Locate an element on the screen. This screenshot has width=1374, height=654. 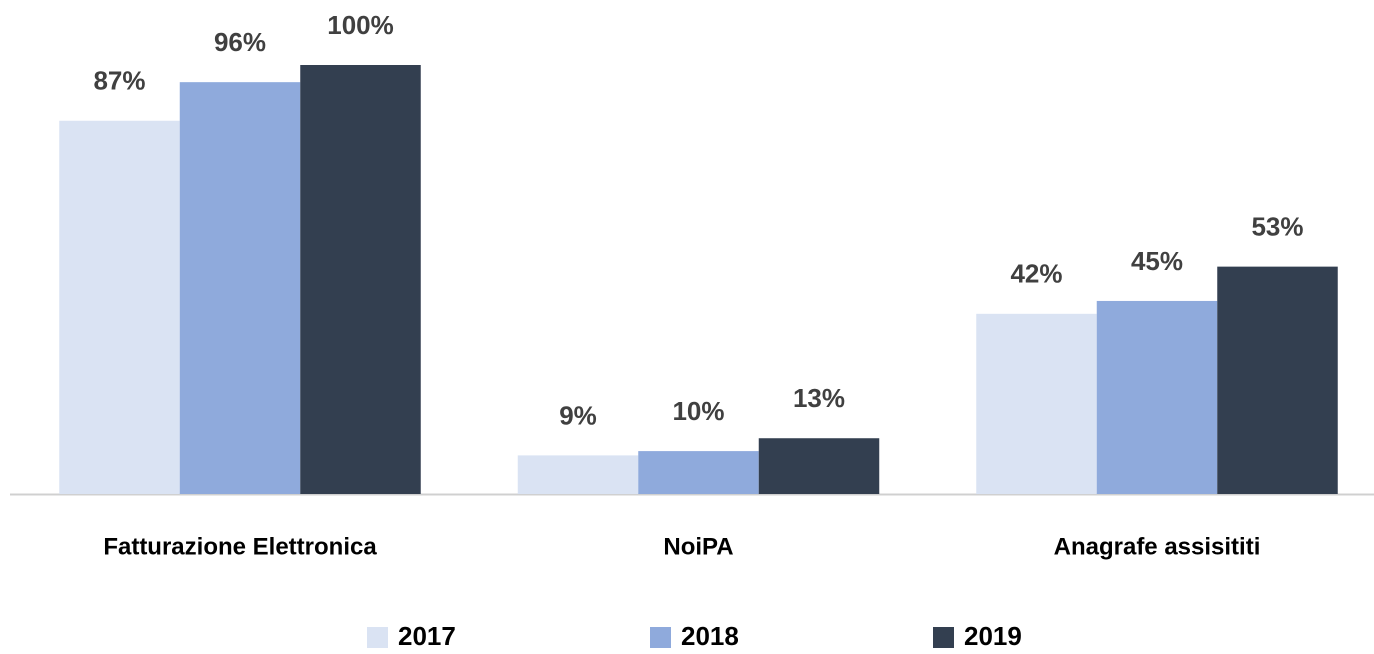
value-label: 42% is located at coordinates (1036, 274).